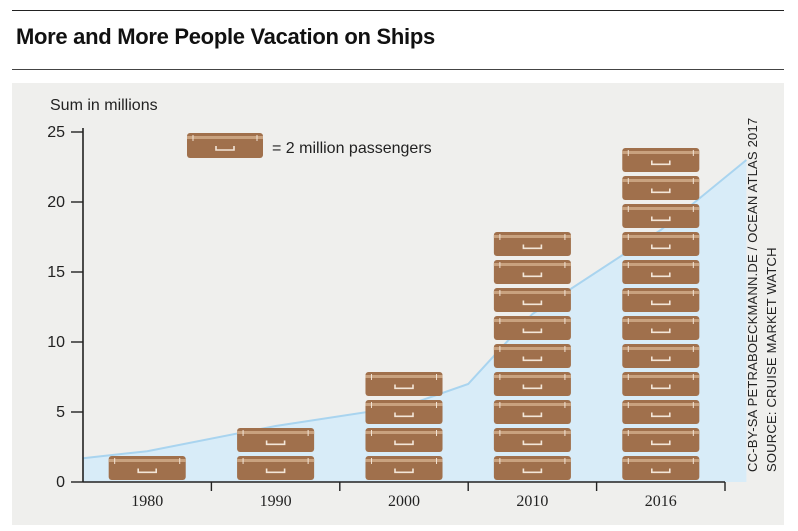  Describe the element at coordinates (398, 10) in the screenshot. I see `top-rule` at that location.